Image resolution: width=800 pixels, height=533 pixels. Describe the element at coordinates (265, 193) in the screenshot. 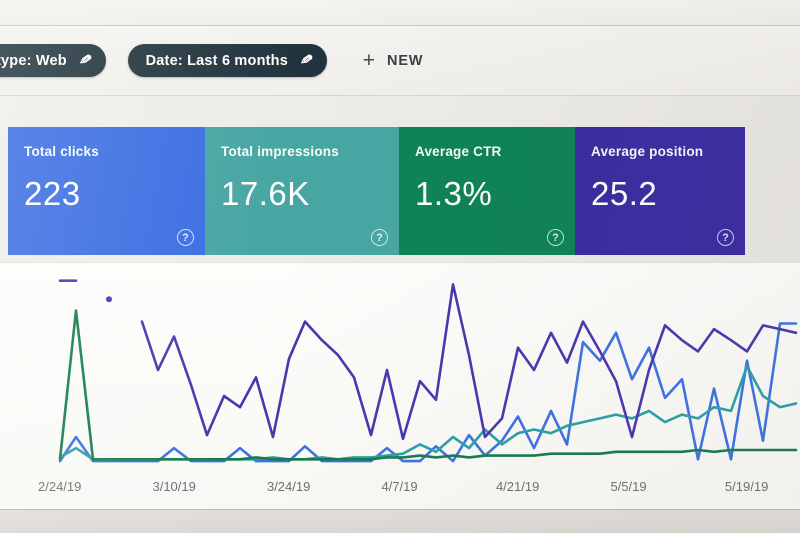

I see `card-value: 17.6K` at that location.